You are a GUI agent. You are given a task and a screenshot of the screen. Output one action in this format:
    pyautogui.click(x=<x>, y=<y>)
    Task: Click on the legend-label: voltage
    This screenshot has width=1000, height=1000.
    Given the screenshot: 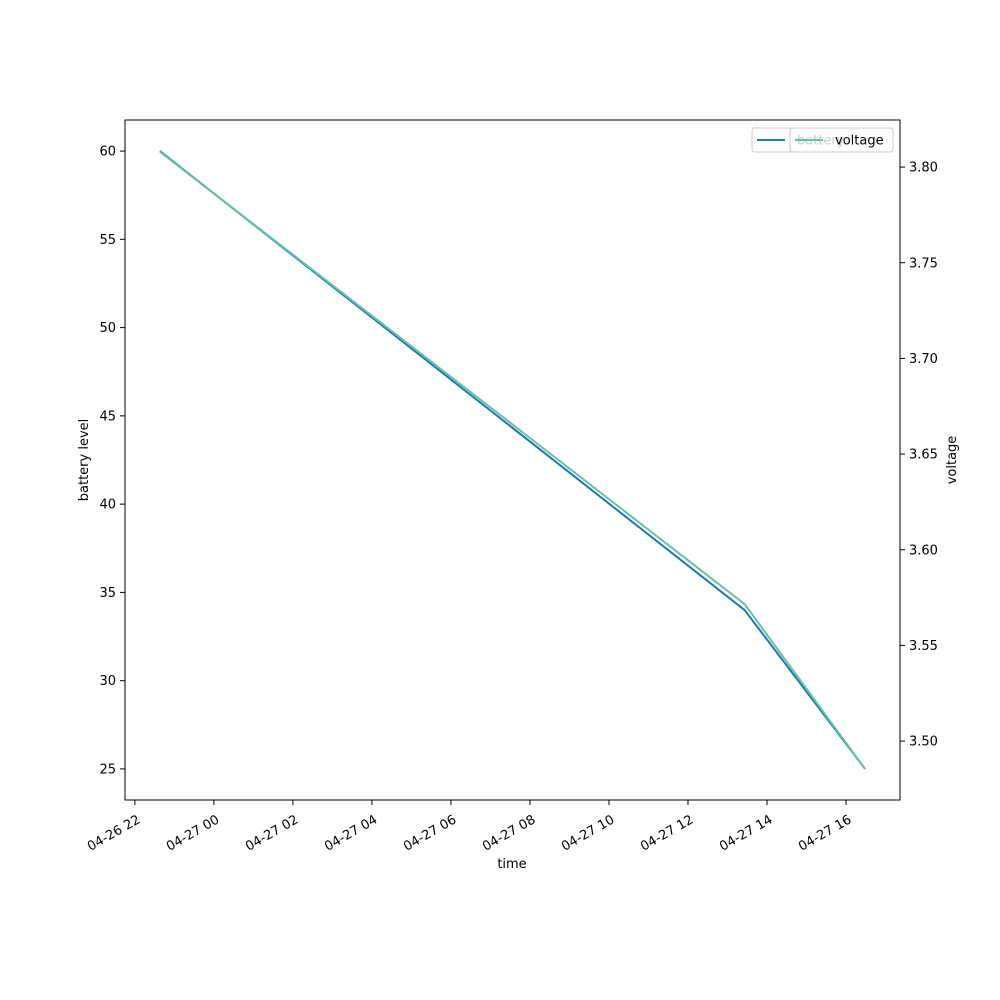 What is the action you would take?
    pyautogui.click(x=859, y=141)
    